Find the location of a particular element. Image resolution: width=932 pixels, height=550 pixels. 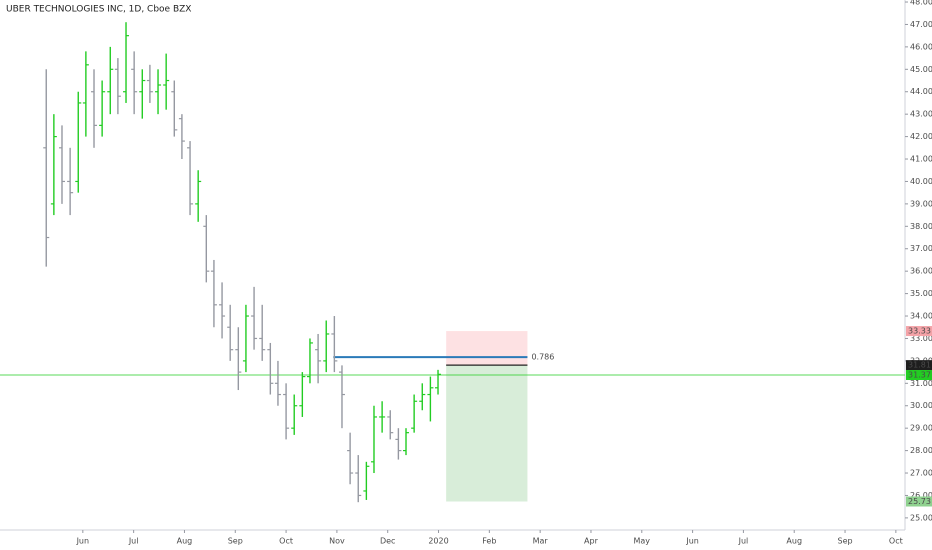

y-tick-label: 30.00 is located at coordinates (921, 405).